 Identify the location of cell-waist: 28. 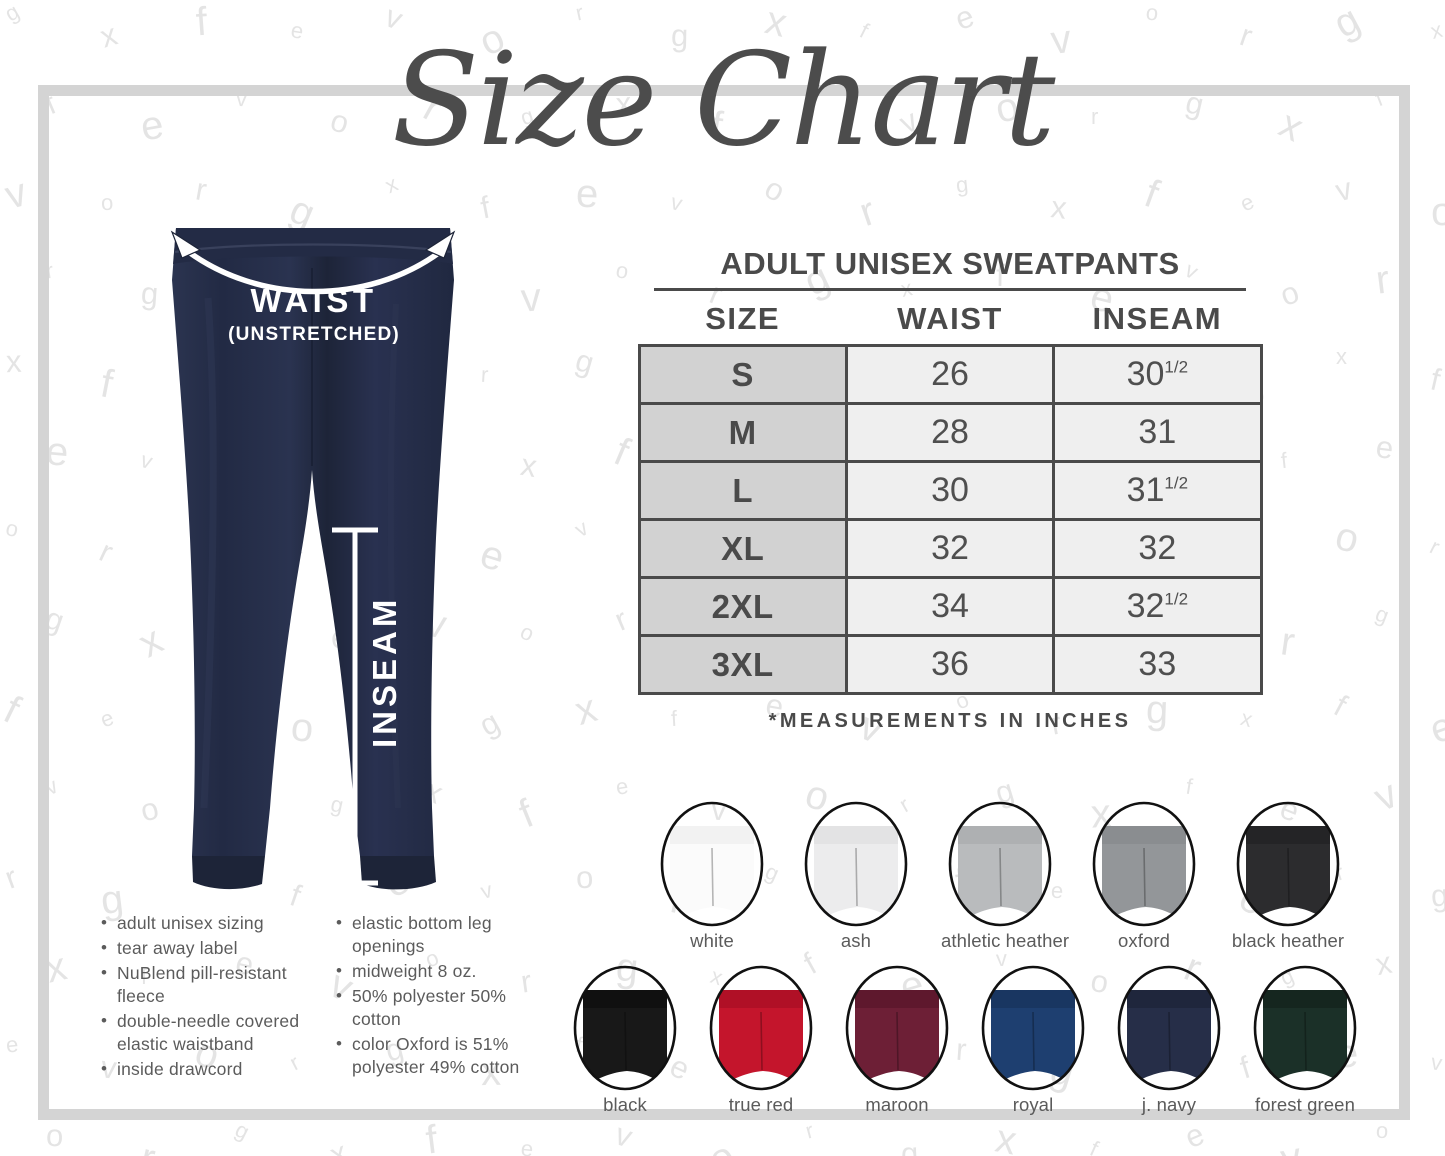
(950, 432).